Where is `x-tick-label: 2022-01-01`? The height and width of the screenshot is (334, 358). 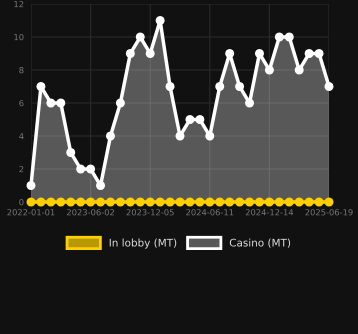 x-tick-label: 2022-01-01 is located at coordinates (30, 212).